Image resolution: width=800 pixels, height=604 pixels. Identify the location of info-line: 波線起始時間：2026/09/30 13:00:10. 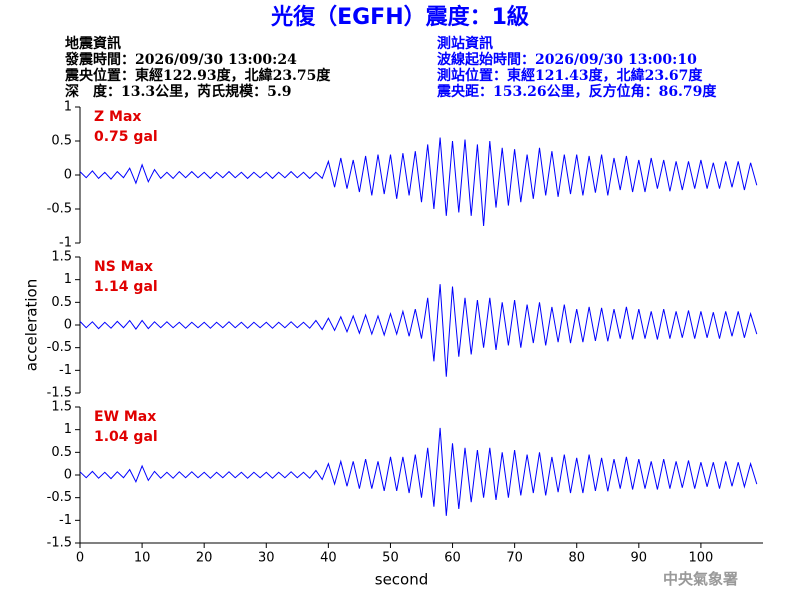
(567, 59).